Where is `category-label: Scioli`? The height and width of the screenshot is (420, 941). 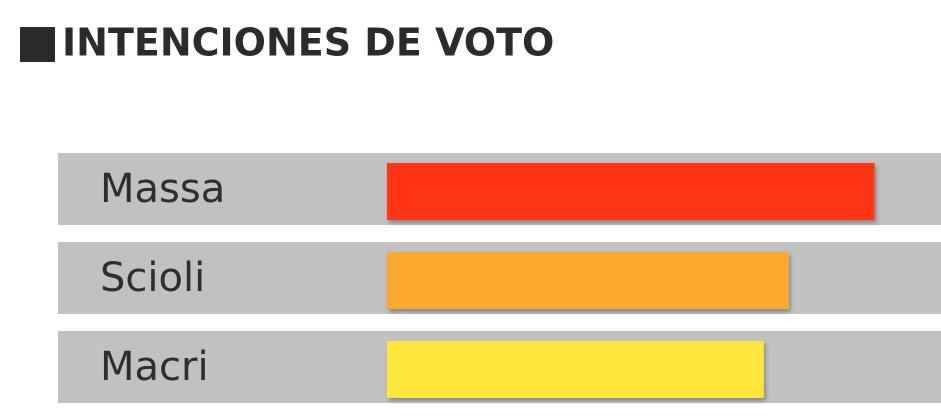 category-label: Scioli is located at coordinates (152, 278).